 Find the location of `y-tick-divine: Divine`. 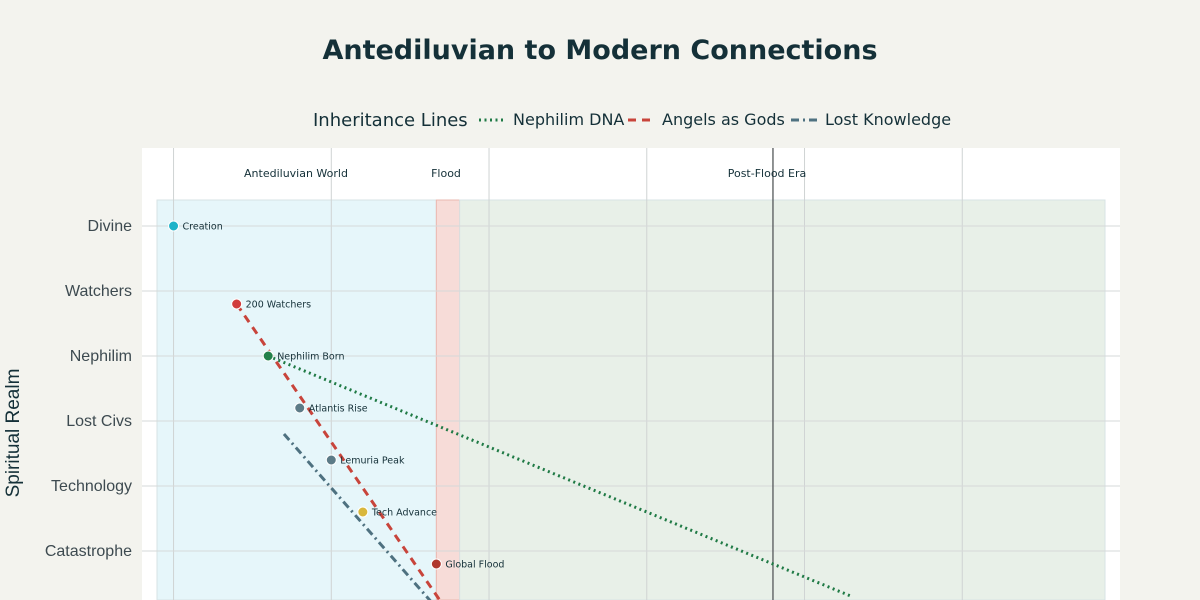

y-tick-divine: Divine is located at coordinates (110, 226).